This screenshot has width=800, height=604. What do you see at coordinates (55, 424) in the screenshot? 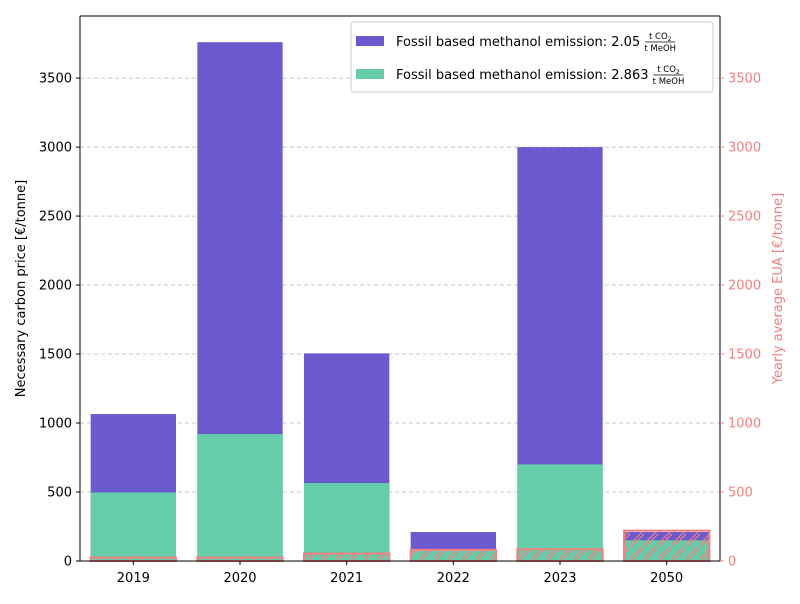
I see `y-tick-label: 1000` at bounding box center [55, 424].